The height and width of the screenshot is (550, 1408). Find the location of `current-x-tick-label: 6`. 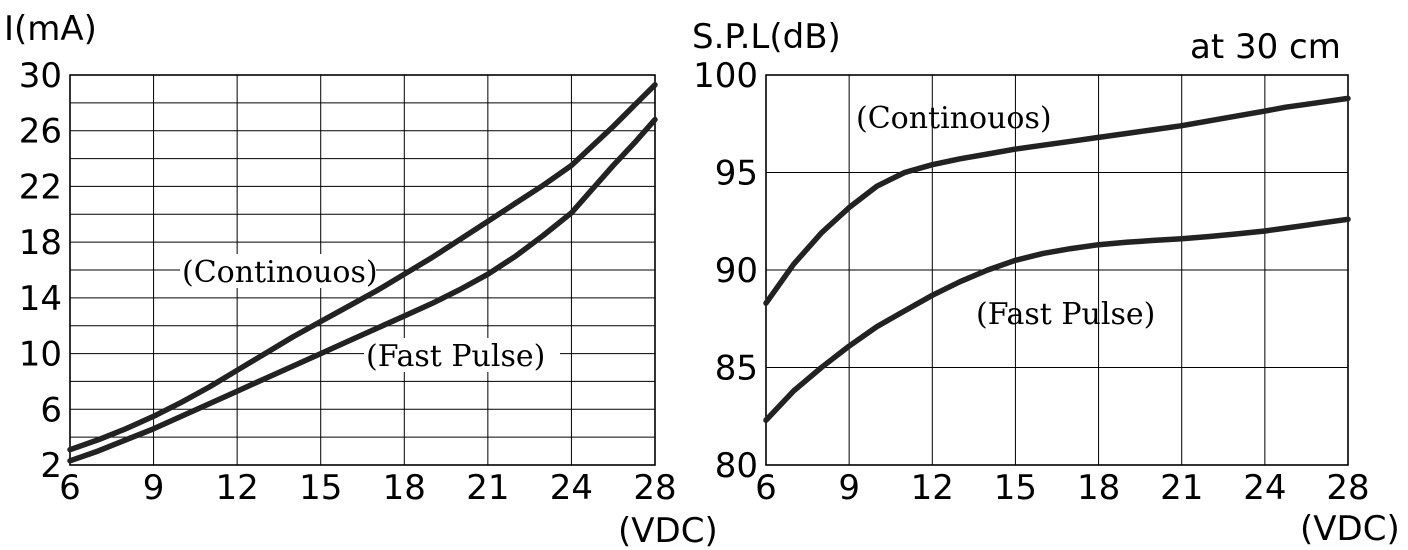

current-x-tick-label: 6 is located at coordinates (70, 488).